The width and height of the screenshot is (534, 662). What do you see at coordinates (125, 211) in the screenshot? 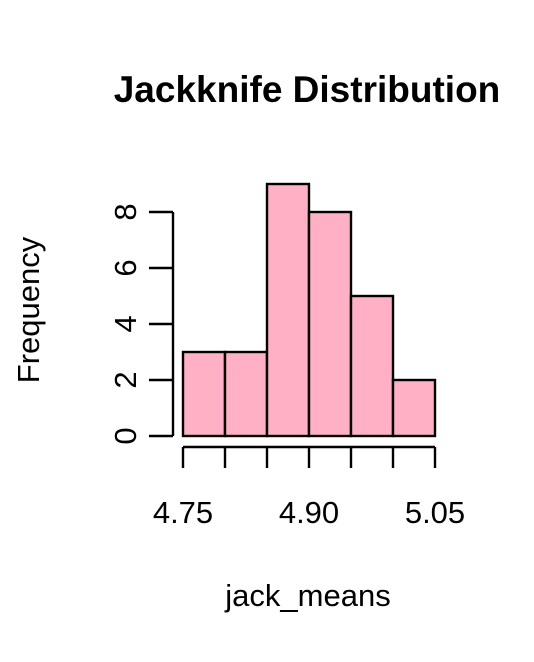
I see `y-tick-label: 8` at bounding box center [125, 211].